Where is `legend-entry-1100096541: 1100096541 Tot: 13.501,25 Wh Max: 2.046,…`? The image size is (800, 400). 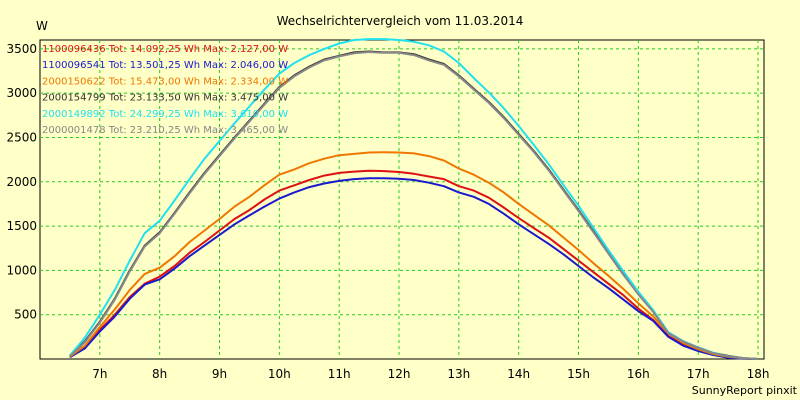 legend-entry-1100096541: 1100096541 Tot: 13.501,25 Wh Max: 2.046,… is located at coordinates (165, 65).